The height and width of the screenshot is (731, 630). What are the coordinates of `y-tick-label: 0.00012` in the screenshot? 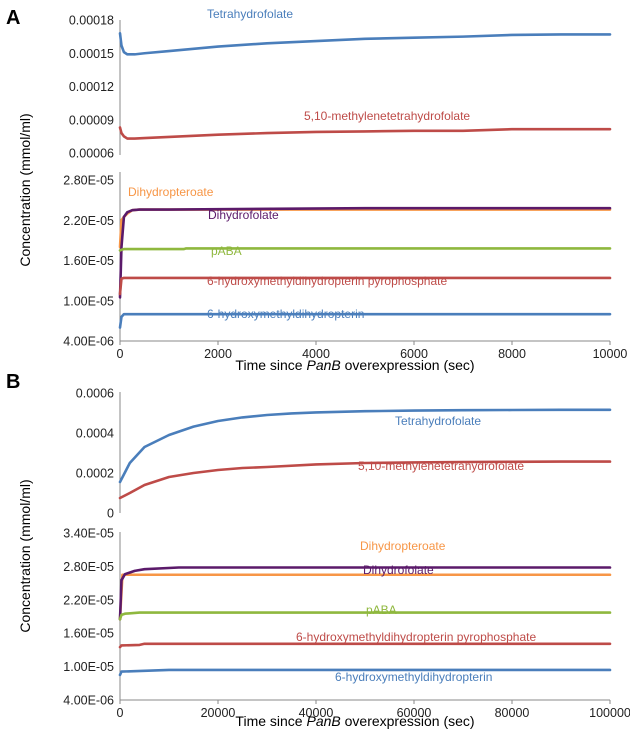 It's located at (91, 87).